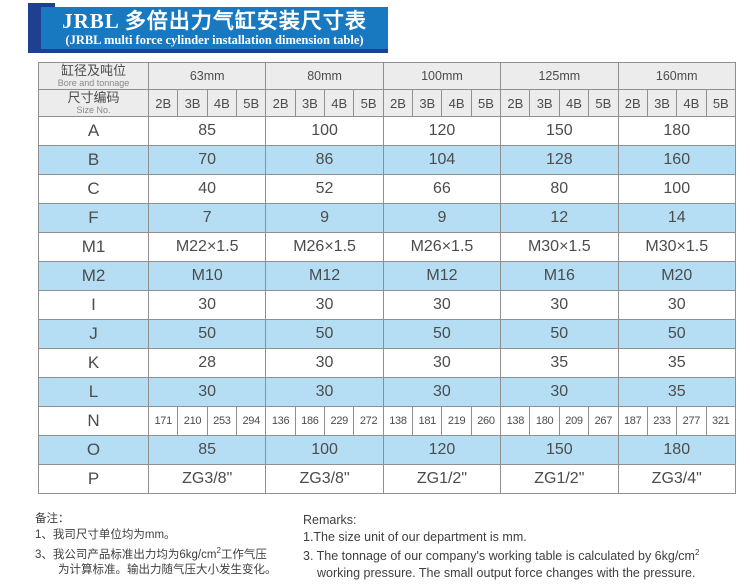  I want to click on cell-M2-125mm: M16, so click(559, 276).